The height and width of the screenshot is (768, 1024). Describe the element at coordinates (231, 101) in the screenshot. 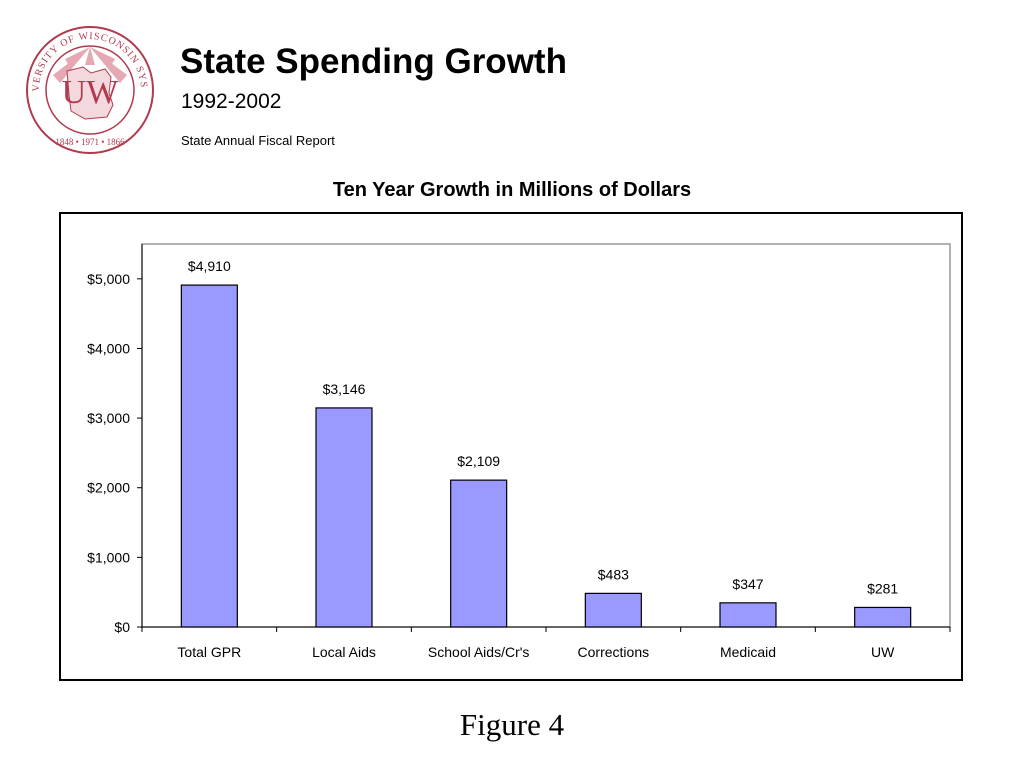

I see `page-subtitle: 1992-2002` at that location.